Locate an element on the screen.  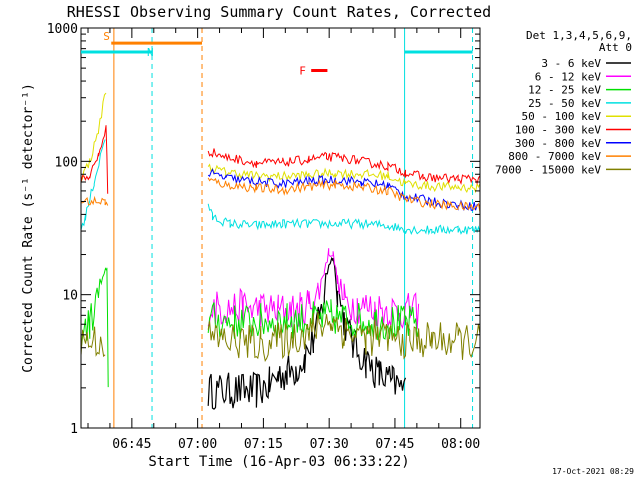
x-tick-label: 07:30 is located at coordinates (329, 444).